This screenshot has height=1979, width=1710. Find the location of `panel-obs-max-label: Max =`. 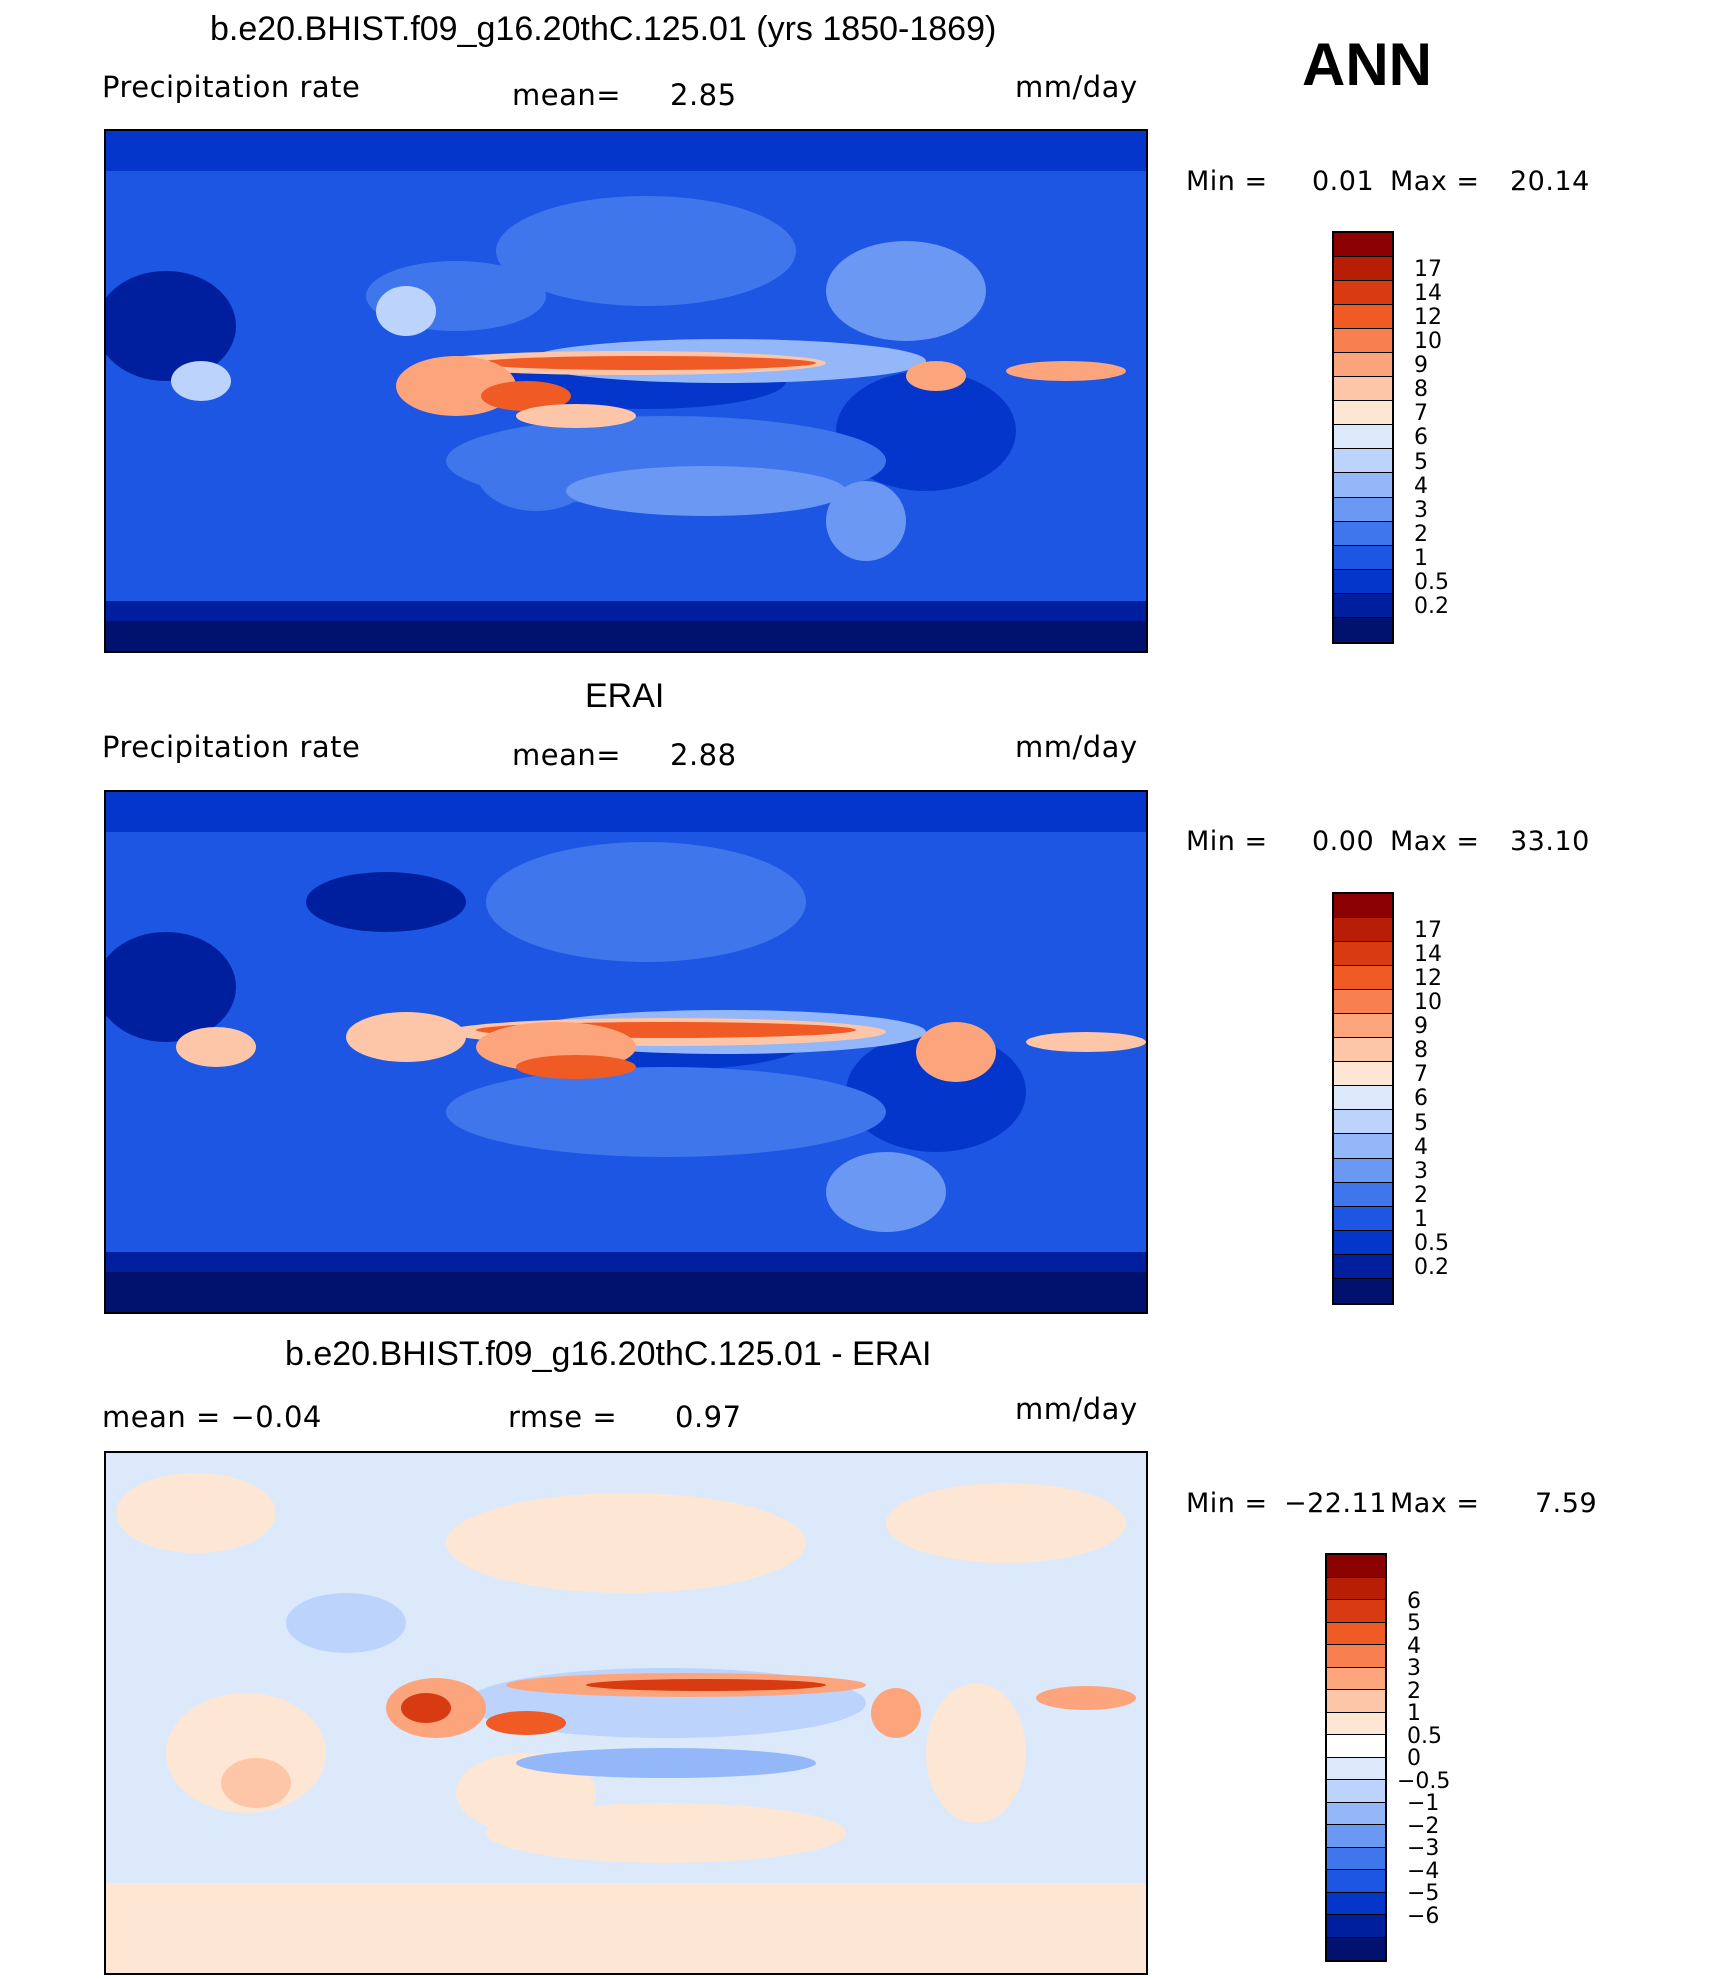

panel-obs-max-label: Max = is located at coordinates (1435, 841).